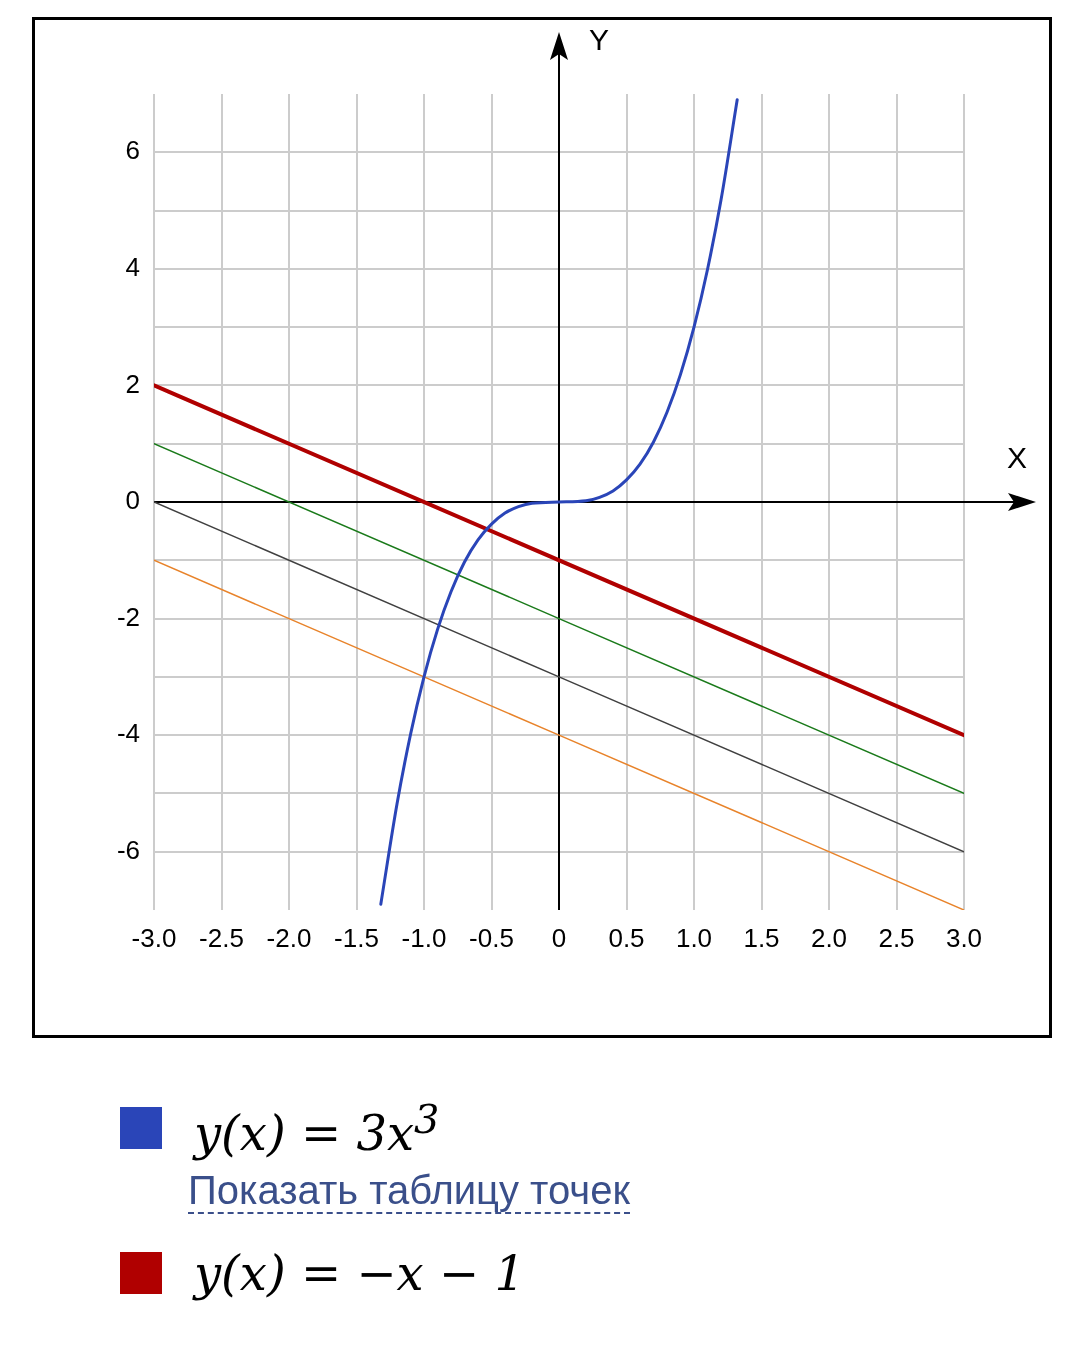 This screenshot has height=1347, width=1080. Describe the element at coordinates (626, 937) in the screenshot. I see `x-tick-label: 0.5` at that location.